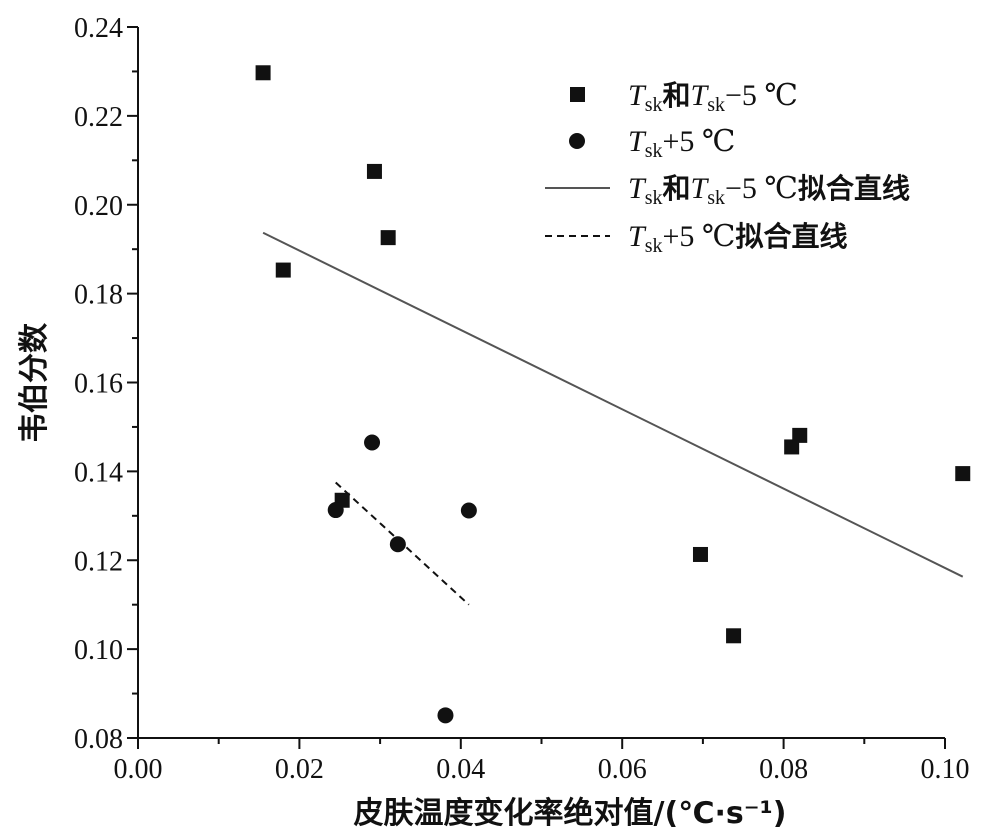 The image size is (1000, 840). Describe the element at coordinates (98, 117) in the screenshot. I see `y-tick-label: 0.22` at that location.